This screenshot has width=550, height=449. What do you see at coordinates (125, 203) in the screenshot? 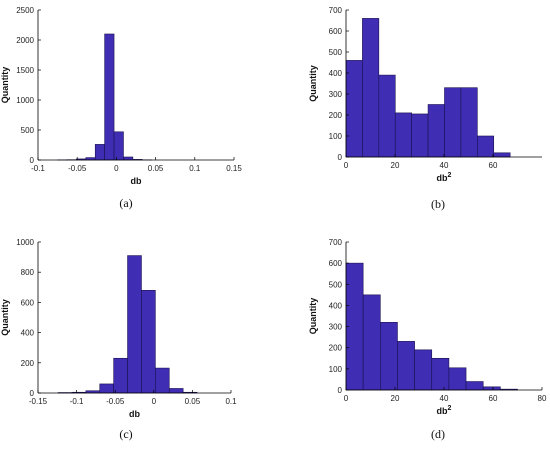
I see `panel-caption: (a)` at bounding box center [125, 203].